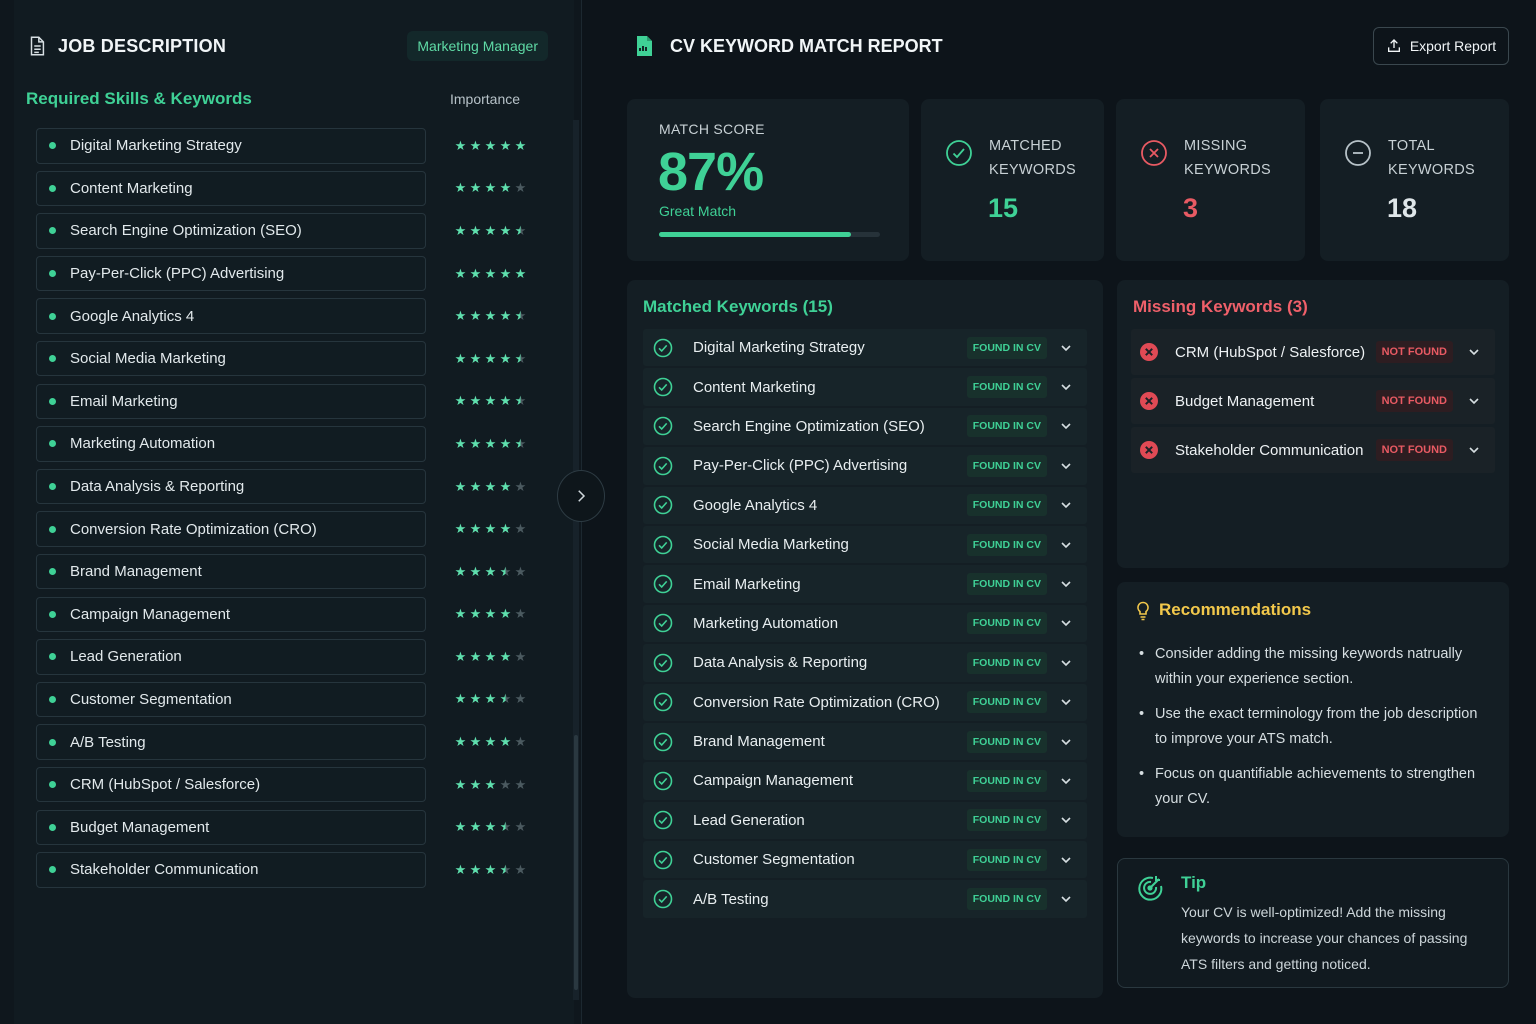 Image resolution: width=1536 pixels, height=1024 pixels. I want to click on skill-row: Digital Marketing Strategy ★ ★ ★ ★ ★, so click(286, 146).